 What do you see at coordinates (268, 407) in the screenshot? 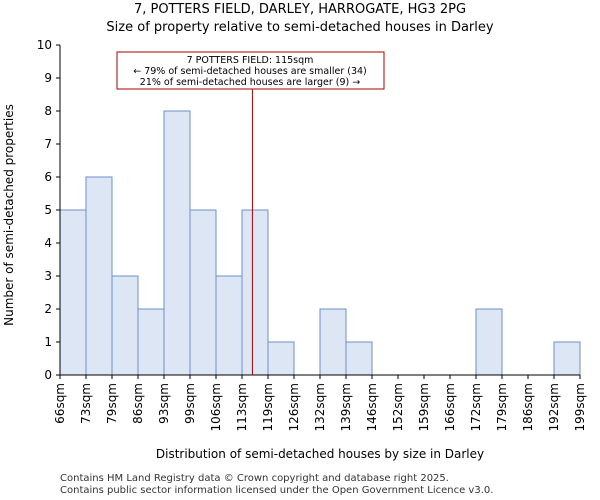
I see `x-tick-label: 119sqm` at bounding box center [268, 407].